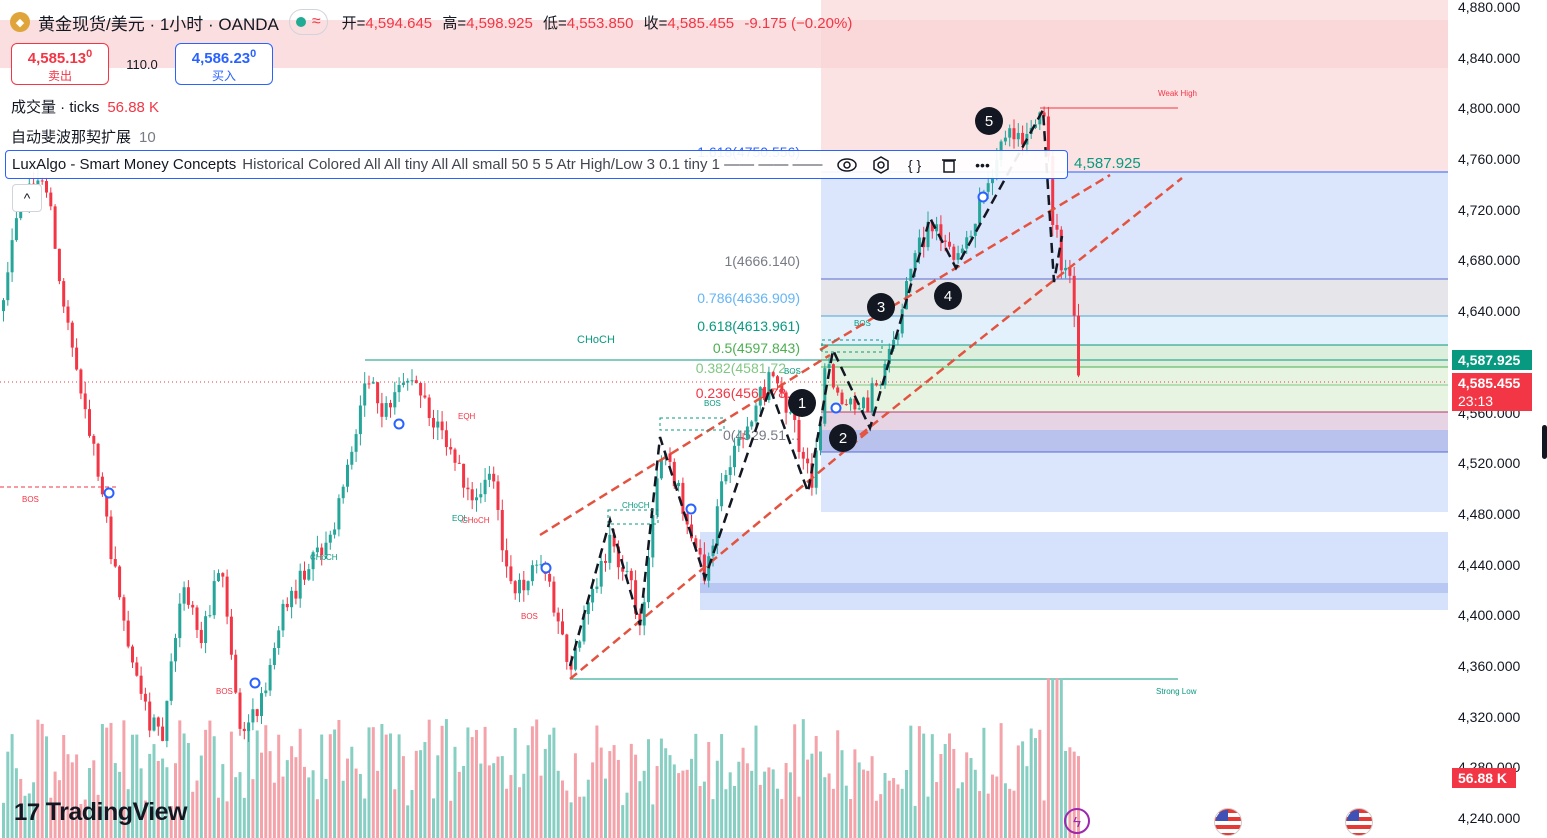 Image resolution: width=1547 pixels, height=838 pixels. Describe the element at coordinates (949, 165) in the screenshot. I see `trash-icon` at that location.